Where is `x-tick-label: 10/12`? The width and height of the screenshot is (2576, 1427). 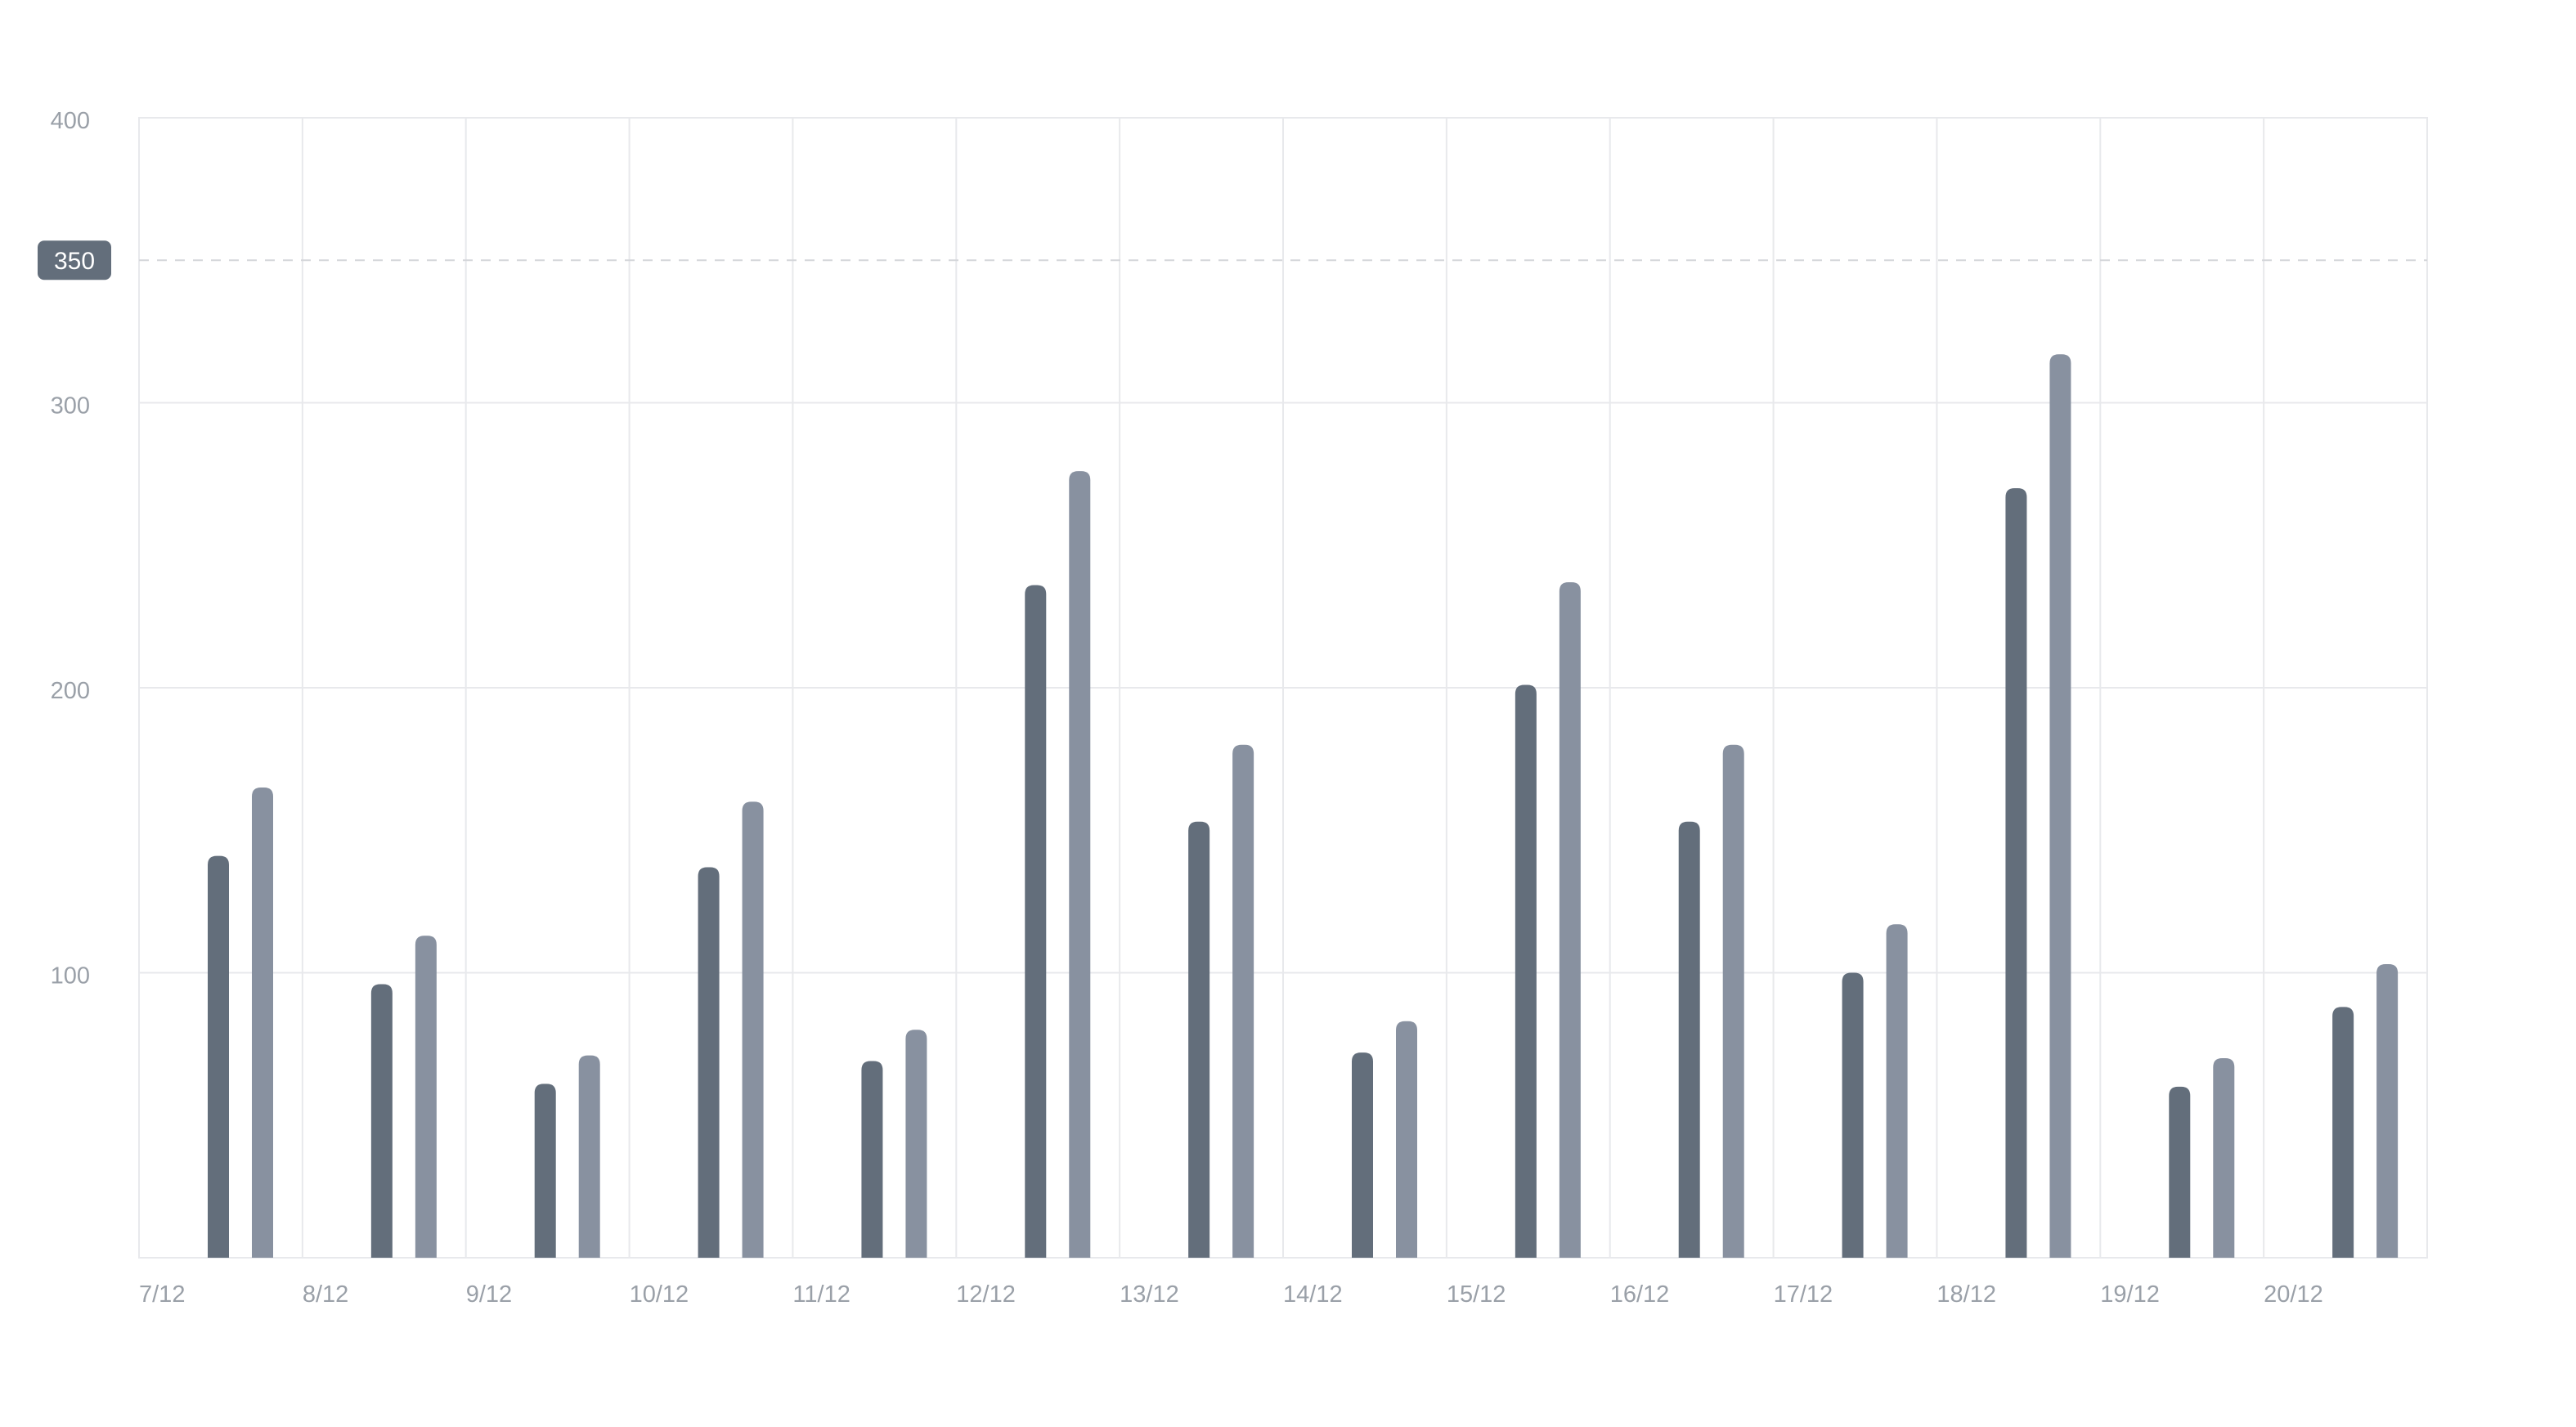
x-tick-label: 10/12 is located at coordinates (660, 1294).